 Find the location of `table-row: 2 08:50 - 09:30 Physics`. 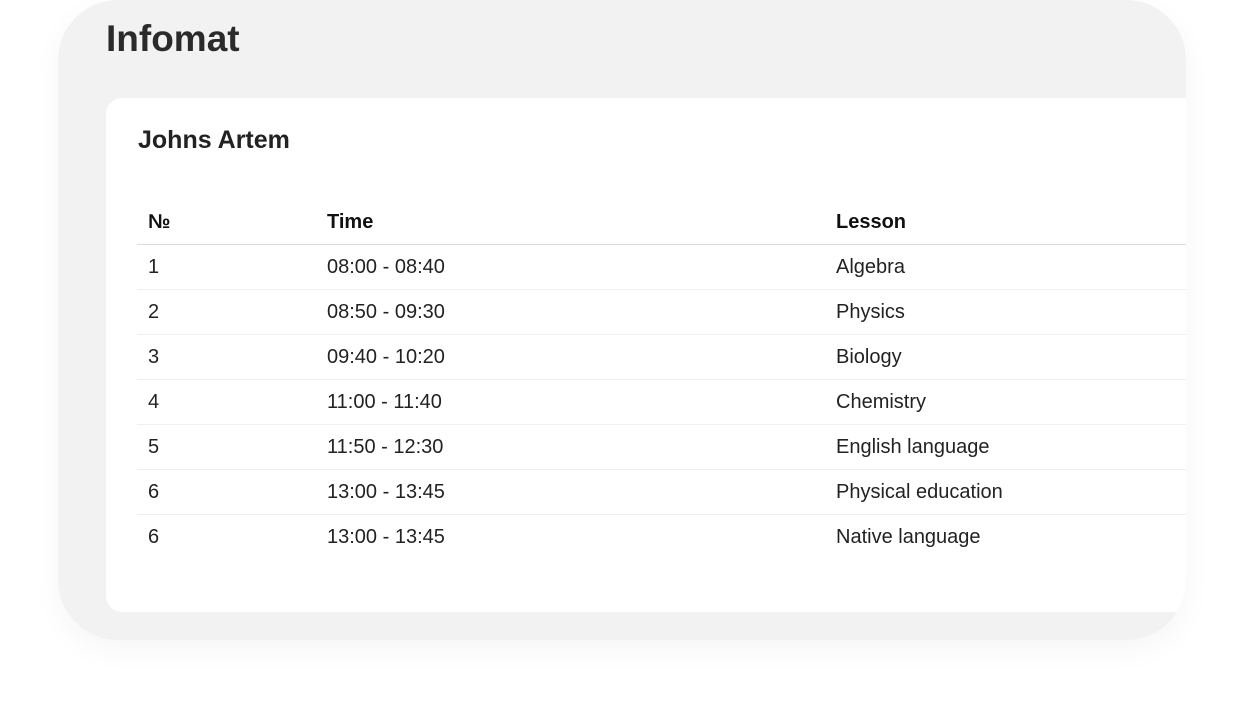

table-row: 2 08:50 - 09:30 Physics is located at coordinates (661, 312).